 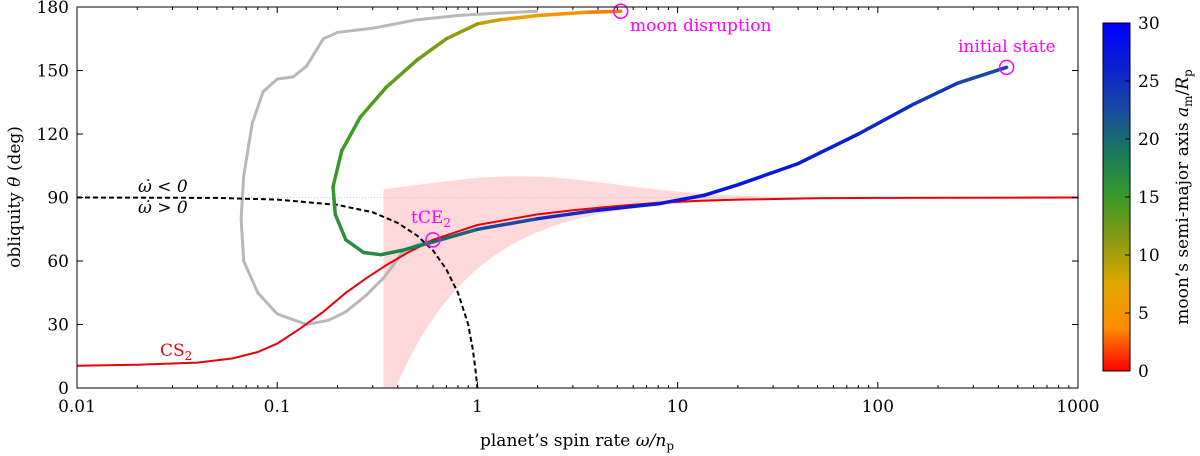 I want to click on colorbar-tick-label: 25, so click(x=1149, y=82).